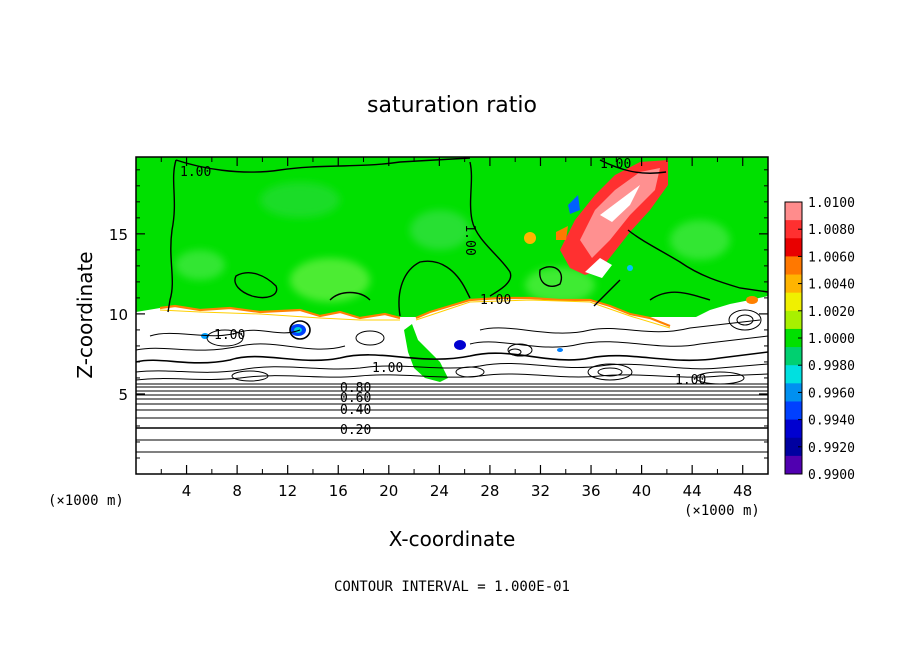 This screenshot has width=904, height=654. Describe the element at coordinates (86, 501) in the screenshot. I see `x-unit-left: (×1000 m)` at that location.